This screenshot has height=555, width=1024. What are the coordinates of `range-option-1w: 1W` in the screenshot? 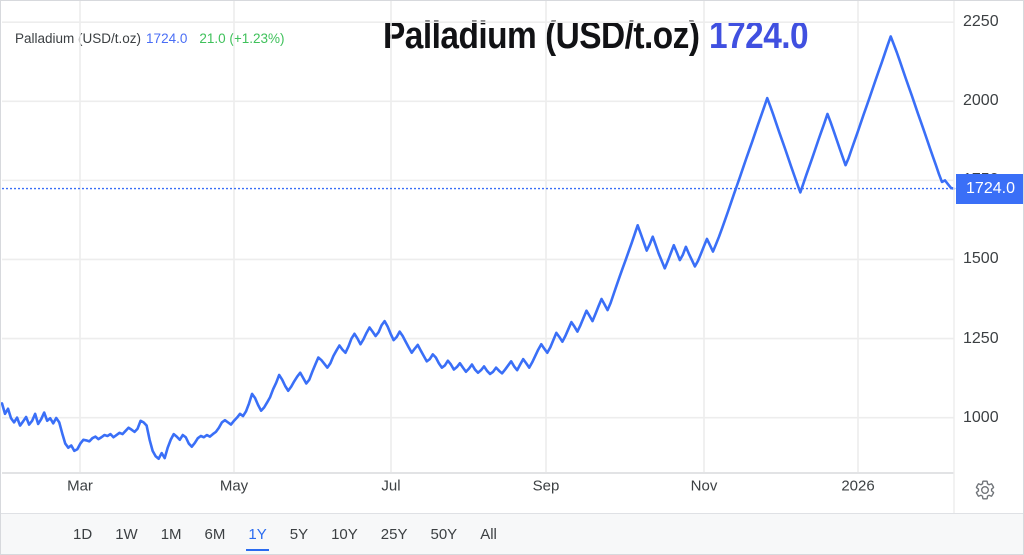 It's located at (126, 534).